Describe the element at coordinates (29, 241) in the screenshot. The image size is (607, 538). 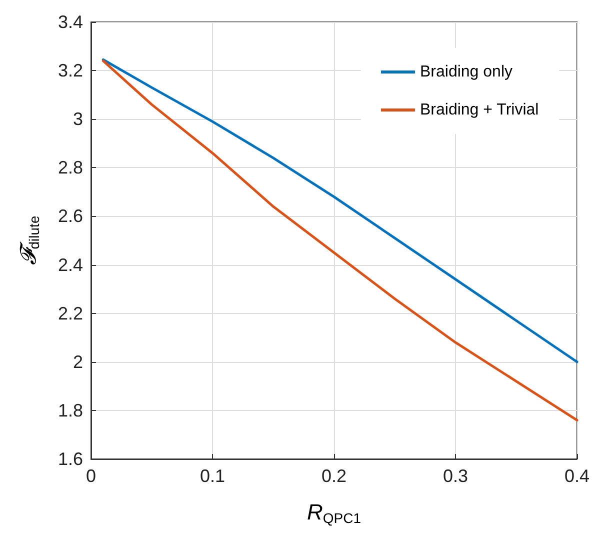
I see `y-axis-title: 𝓕dilute` at that location.